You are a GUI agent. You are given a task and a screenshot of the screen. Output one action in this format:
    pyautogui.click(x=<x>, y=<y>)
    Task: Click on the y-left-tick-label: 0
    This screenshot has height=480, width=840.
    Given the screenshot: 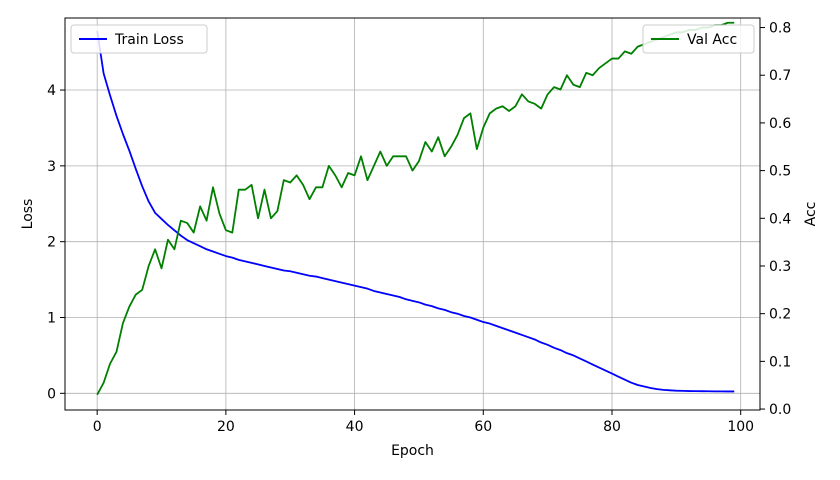 What is the action you would take?
    pyautogui.click(x=51, y=394)
    